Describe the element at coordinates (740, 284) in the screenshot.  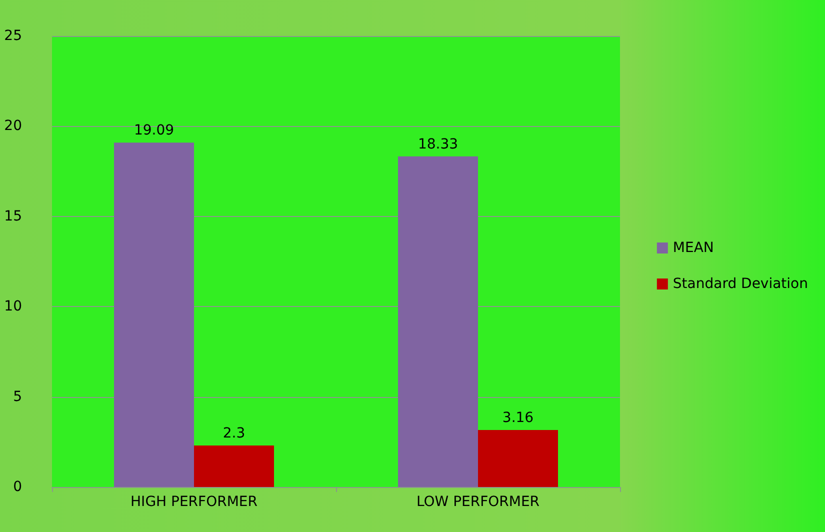
I see `legend-label: Standard Deviation` at that location.